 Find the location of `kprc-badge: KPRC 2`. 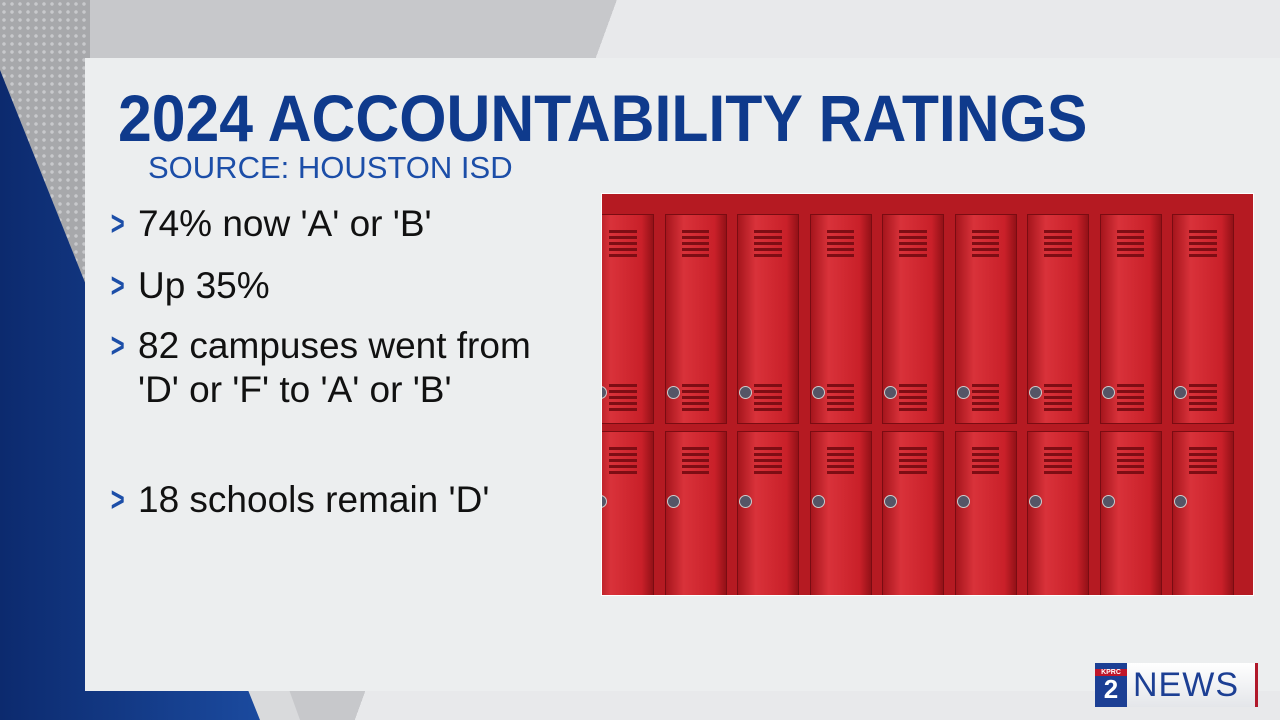

kprc-badge: KPRC 2 is located at coordinates (1111, 685).